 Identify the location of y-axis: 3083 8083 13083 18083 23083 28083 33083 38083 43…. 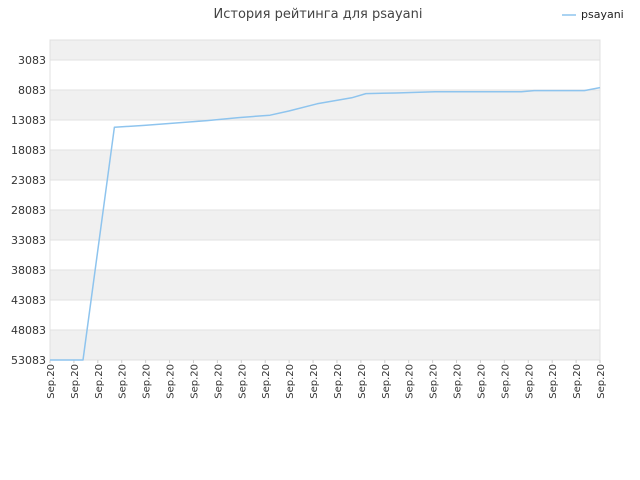
(28, 210).